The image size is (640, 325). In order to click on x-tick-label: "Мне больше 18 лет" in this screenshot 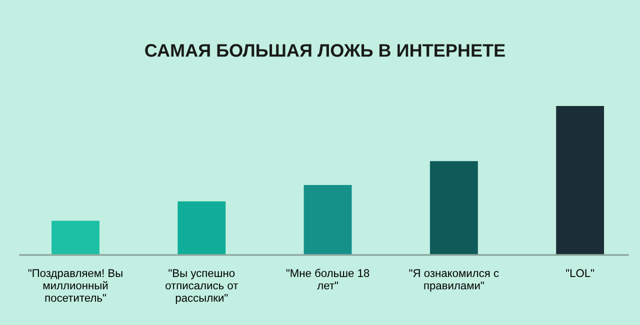, I will do `click(328, 279)`.